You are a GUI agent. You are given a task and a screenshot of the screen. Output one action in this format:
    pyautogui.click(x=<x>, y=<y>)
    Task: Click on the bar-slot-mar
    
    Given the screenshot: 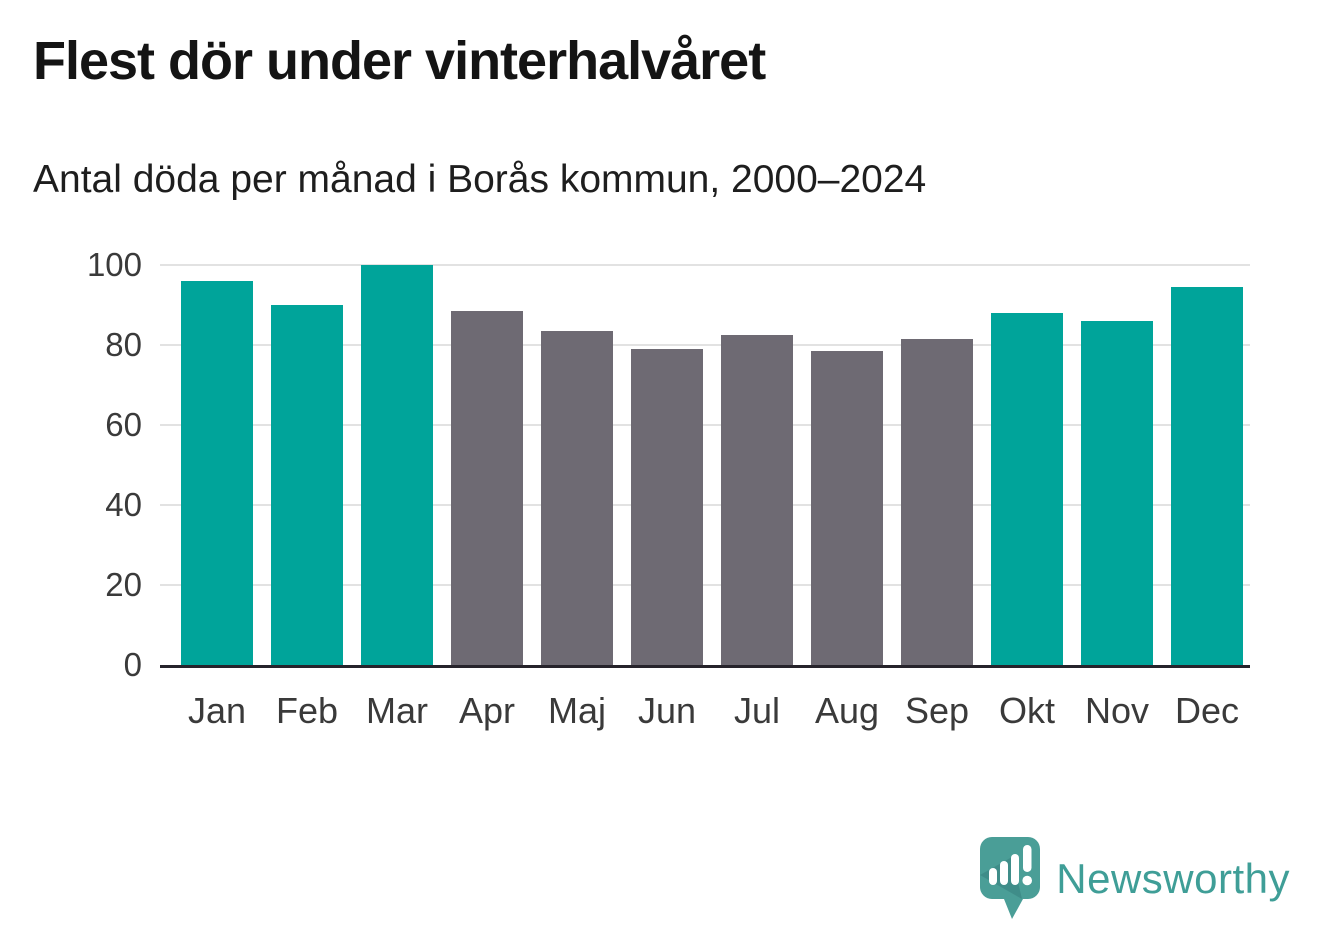 What is the action you would take?
    pyautogui.click(x=397, y=465)
    